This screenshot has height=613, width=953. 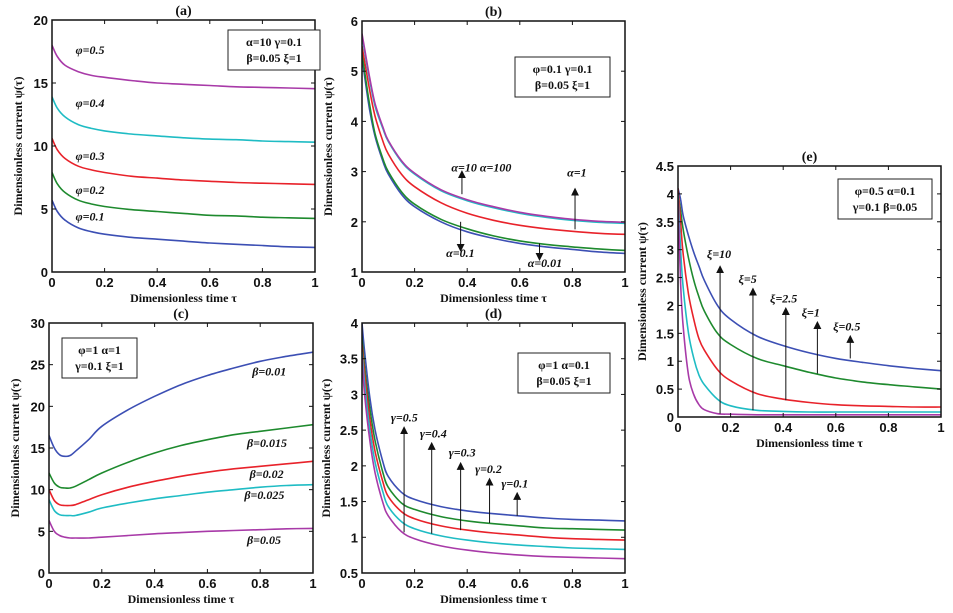 I want to click on series-annotation: ξ=5, so click(x=747, y=279).